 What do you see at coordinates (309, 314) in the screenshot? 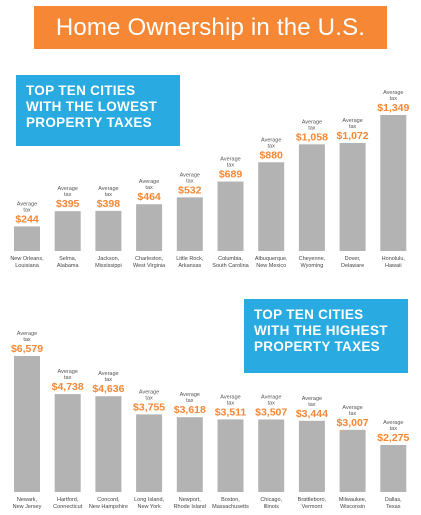
I see `highest-title-line-1: TOP TEN CITIES` at bounding box center [309, 314].